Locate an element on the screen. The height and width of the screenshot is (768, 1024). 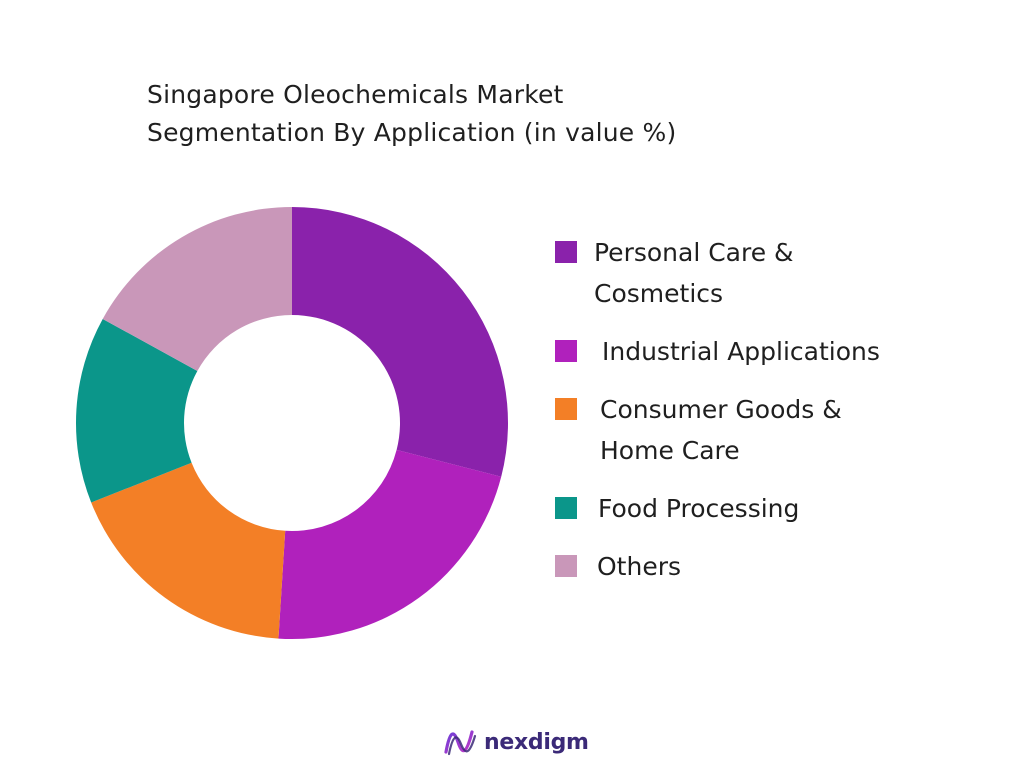
logo-text: nexdigm is located at coordinates (536, 742).